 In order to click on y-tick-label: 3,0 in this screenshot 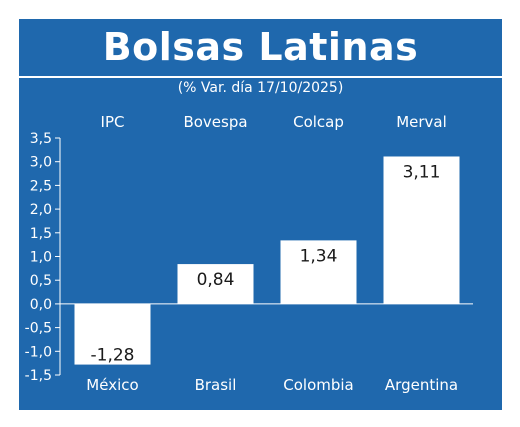, I will do `click(41, 163)`.